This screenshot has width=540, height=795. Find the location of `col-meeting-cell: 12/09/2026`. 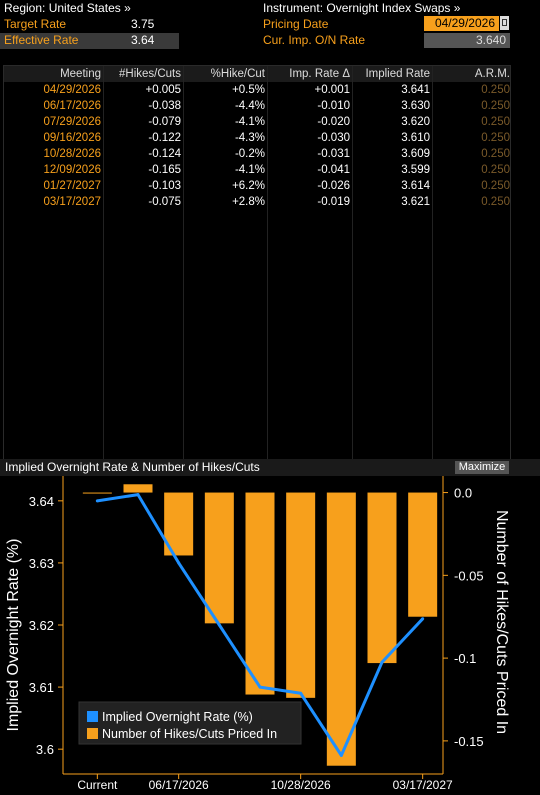

col-meeting-cell: 12/09/2026 is located at coordinates (72, 170).